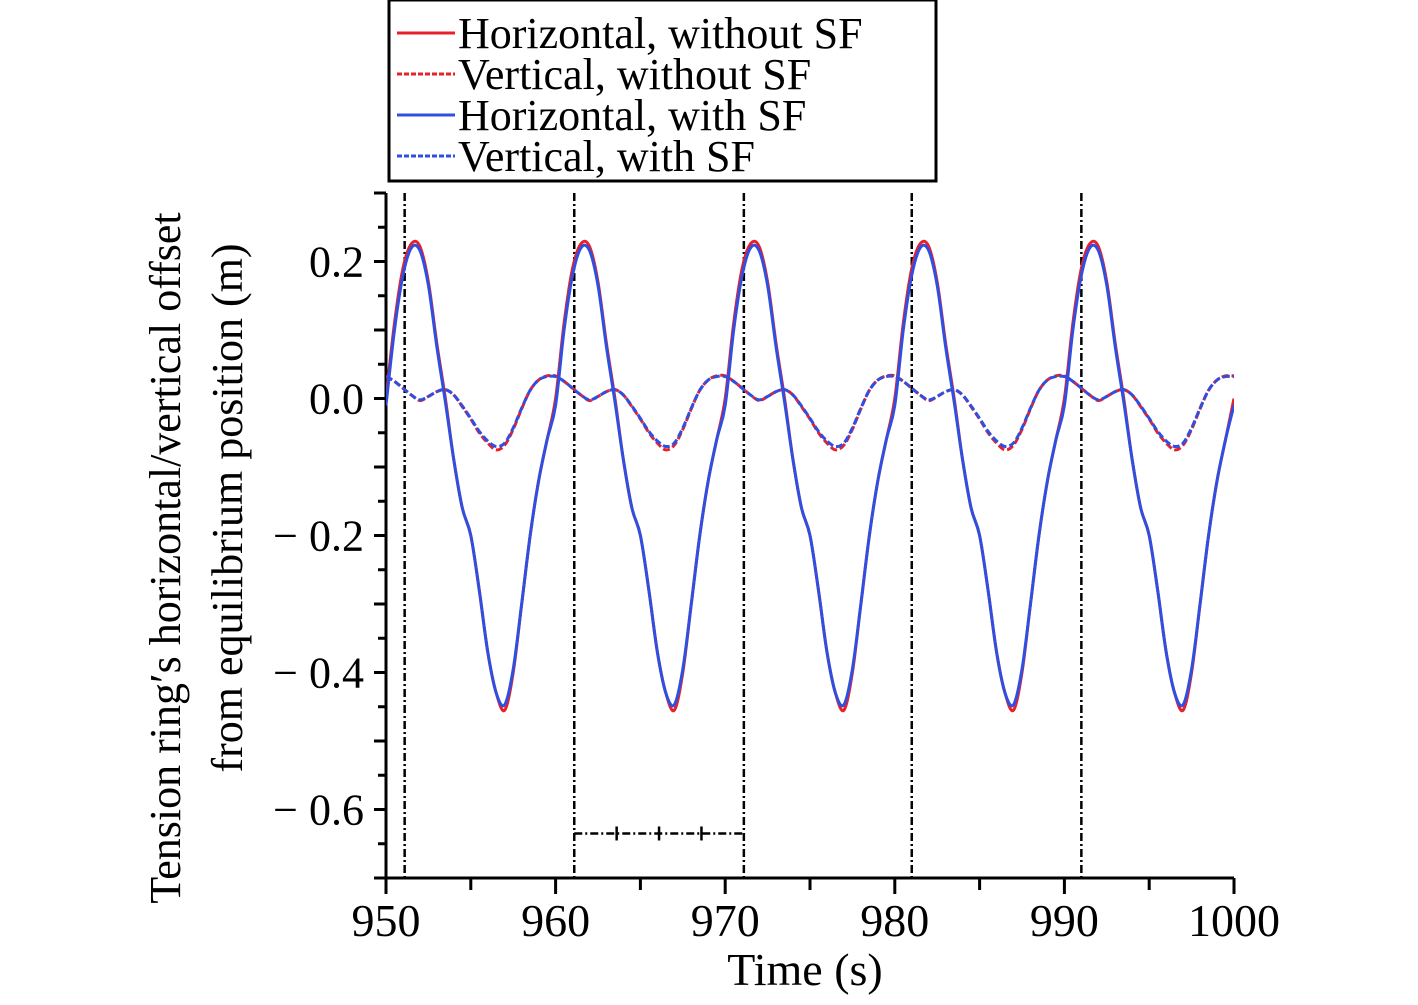 Image resolution: width=1418 pixels, height=1005 pixels. Describe the element at coordinates (606, 156) in the screenshot. I see `legend-label-4: Vertical, with SF` at that location.